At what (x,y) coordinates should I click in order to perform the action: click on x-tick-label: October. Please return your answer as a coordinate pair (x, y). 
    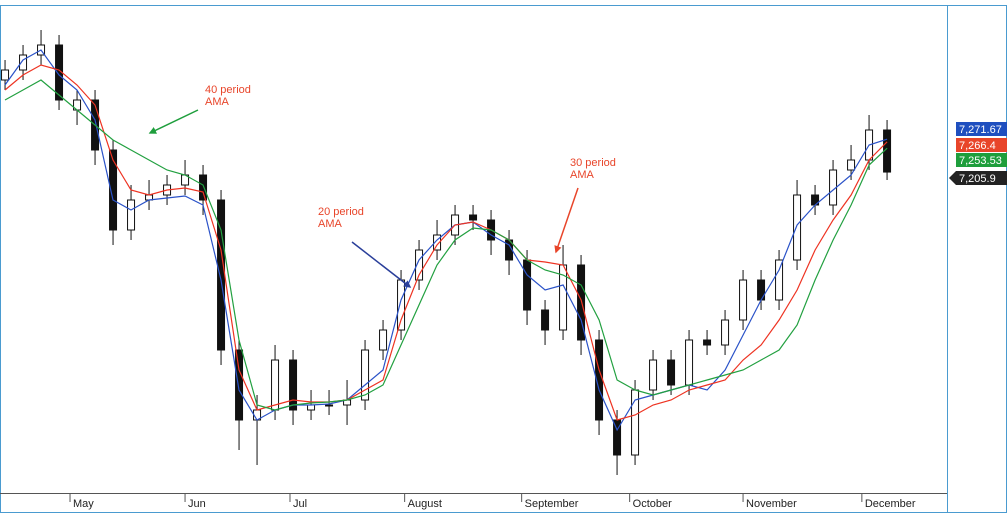
    Looking at the image, I should click on (652, 504).